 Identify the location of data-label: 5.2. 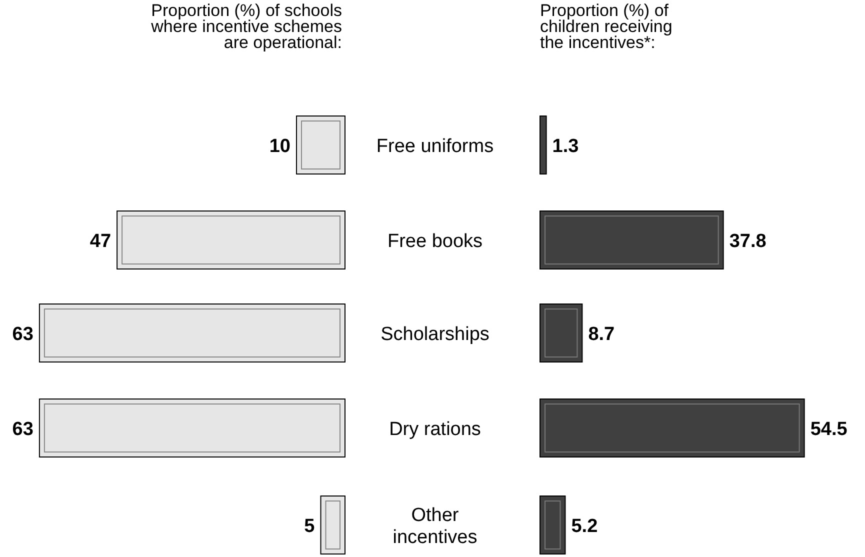
(584, 526).